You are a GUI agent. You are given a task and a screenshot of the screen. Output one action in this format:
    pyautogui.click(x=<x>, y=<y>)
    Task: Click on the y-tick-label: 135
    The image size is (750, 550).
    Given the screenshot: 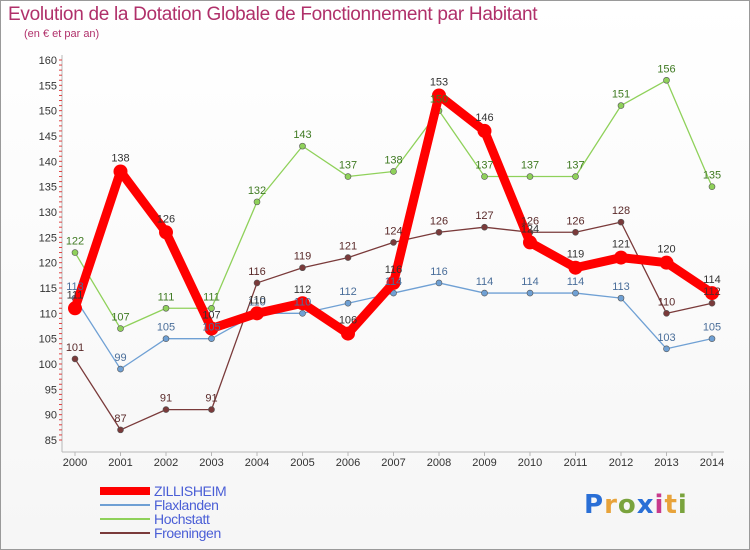 What is the action you would take?
    pyautogui.click(x=48, y=188)
    